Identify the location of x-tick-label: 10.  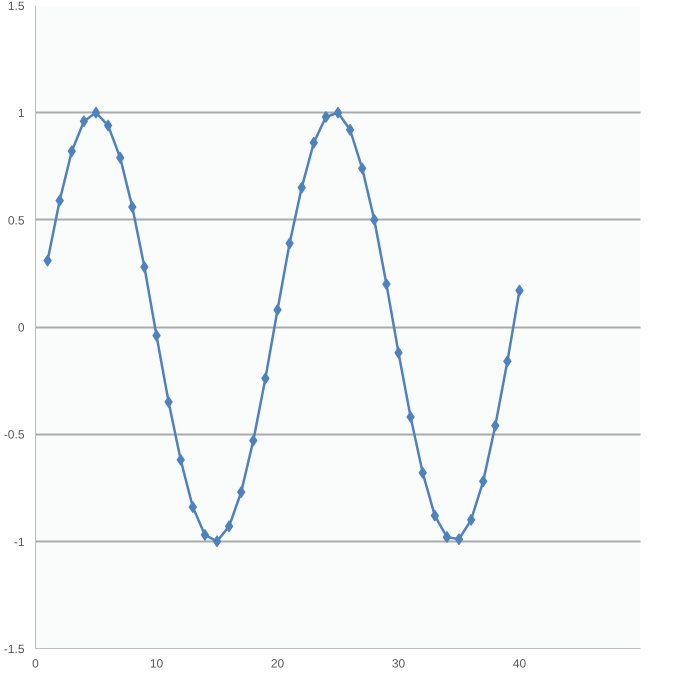
(157, 663).